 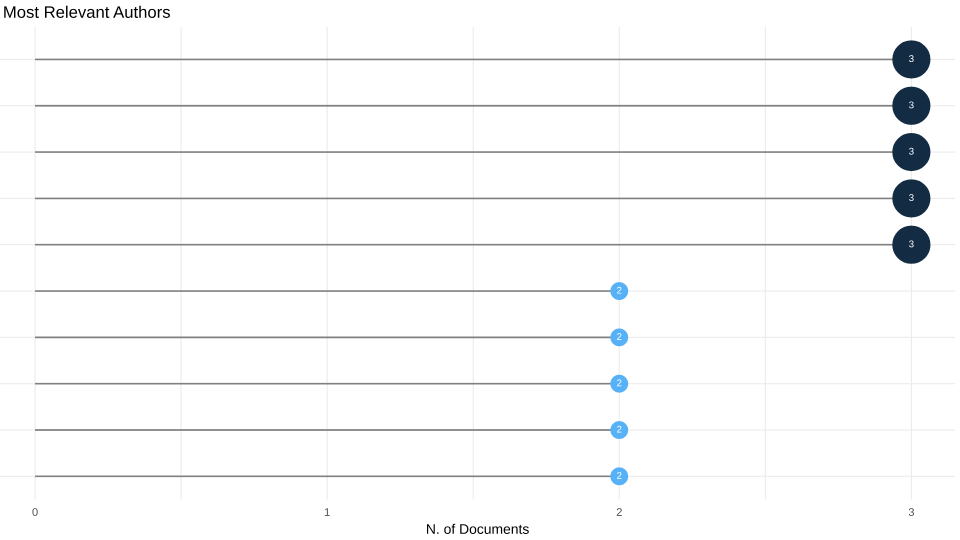 I want to click on x-tick-label: 3, so click(x=911, y=512).